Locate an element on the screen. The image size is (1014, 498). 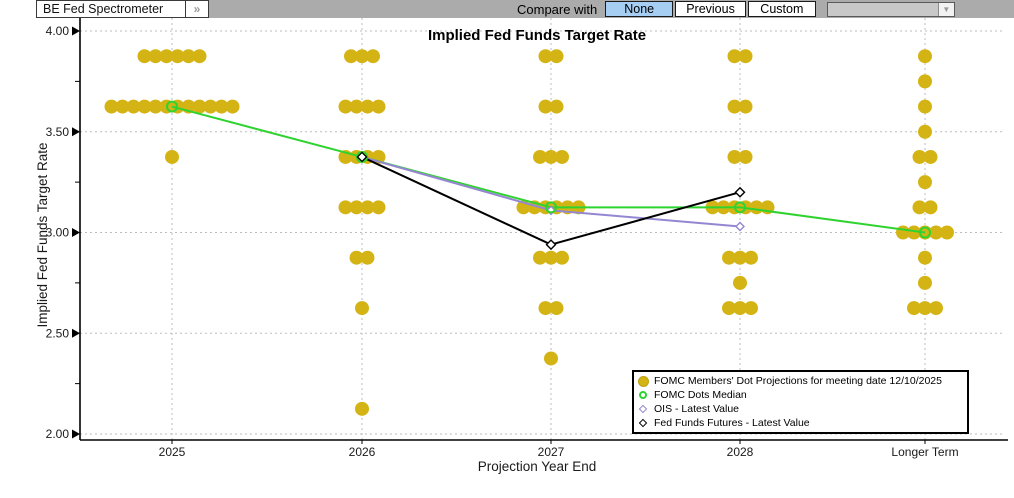
legend-item-futures: Fed Funds Futures - Latest Value is located at coordinates (800, 423).